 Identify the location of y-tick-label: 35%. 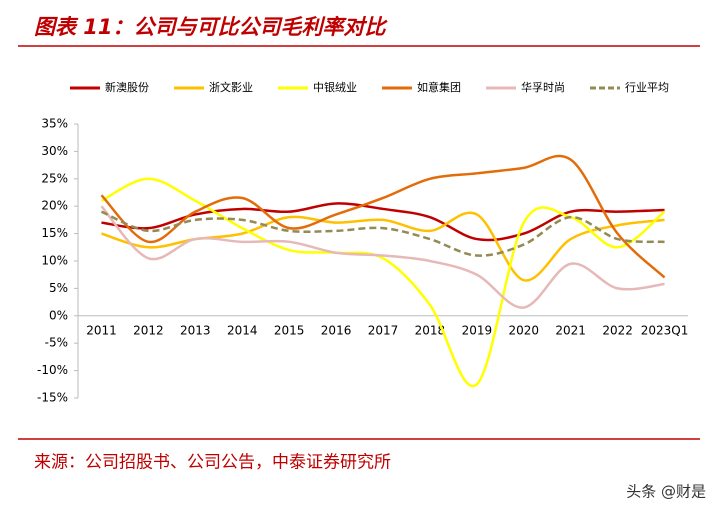
(54, 124).